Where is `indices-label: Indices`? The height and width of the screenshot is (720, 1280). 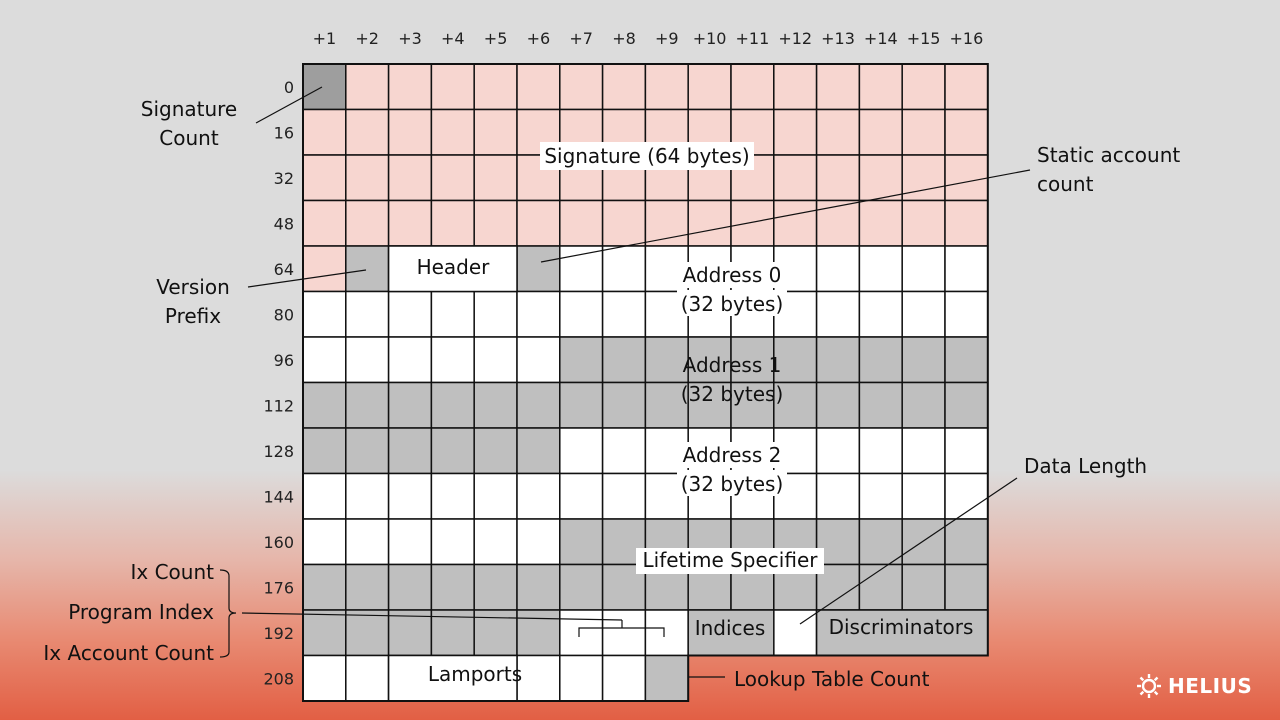
indices-label: Indices is located at coordinates (730, 628).